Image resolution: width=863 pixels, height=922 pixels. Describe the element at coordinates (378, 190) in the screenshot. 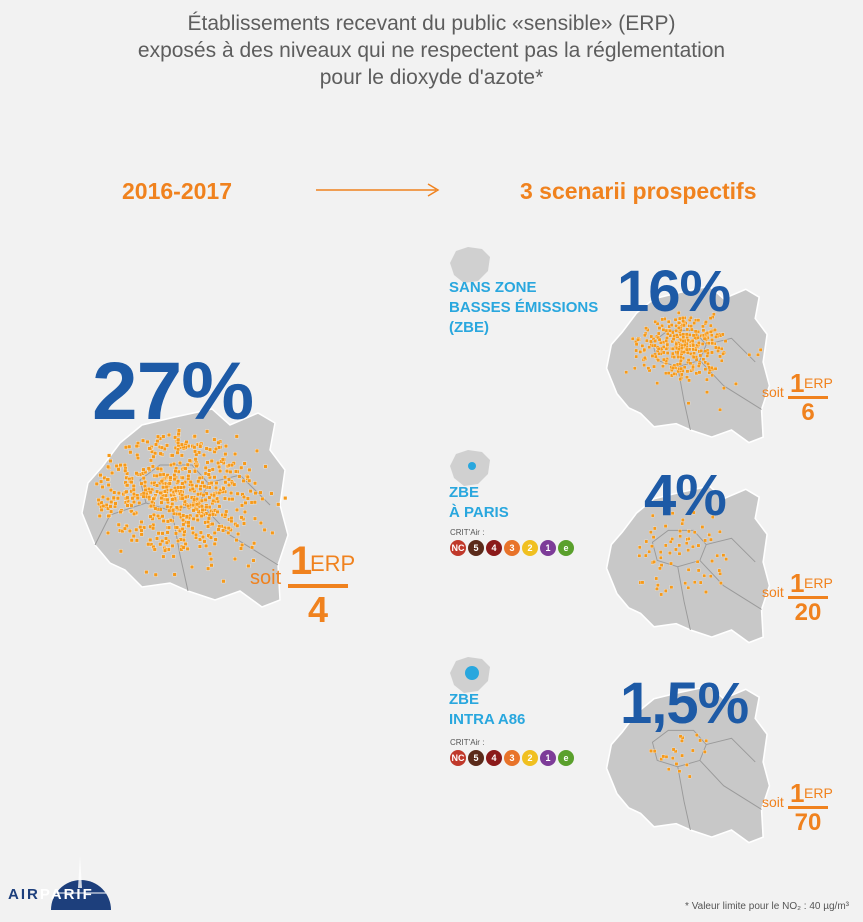

I see `arrow-right-icon` at that location.